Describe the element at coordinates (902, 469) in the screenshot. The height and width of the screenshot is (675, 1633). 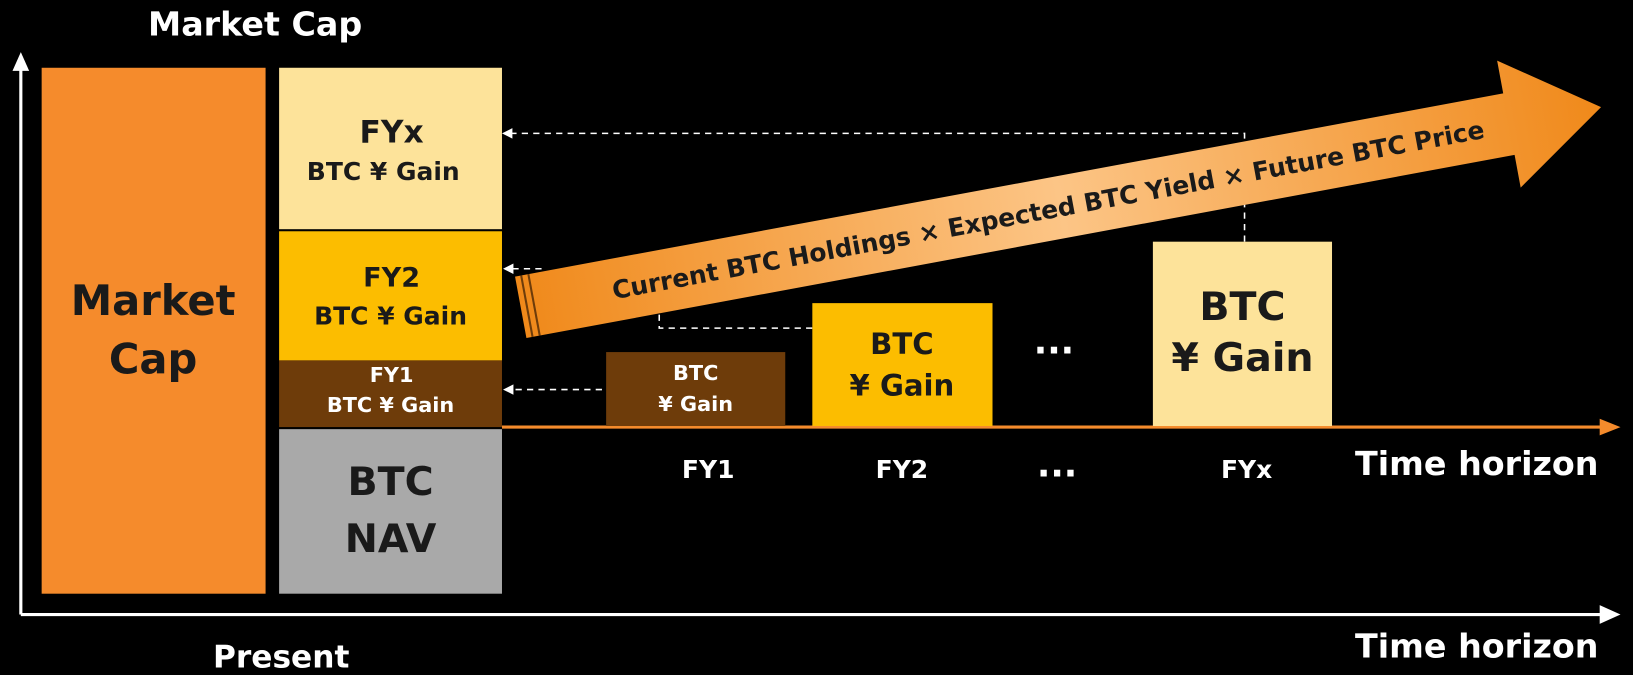
I see `period-label: FY2` at that location.